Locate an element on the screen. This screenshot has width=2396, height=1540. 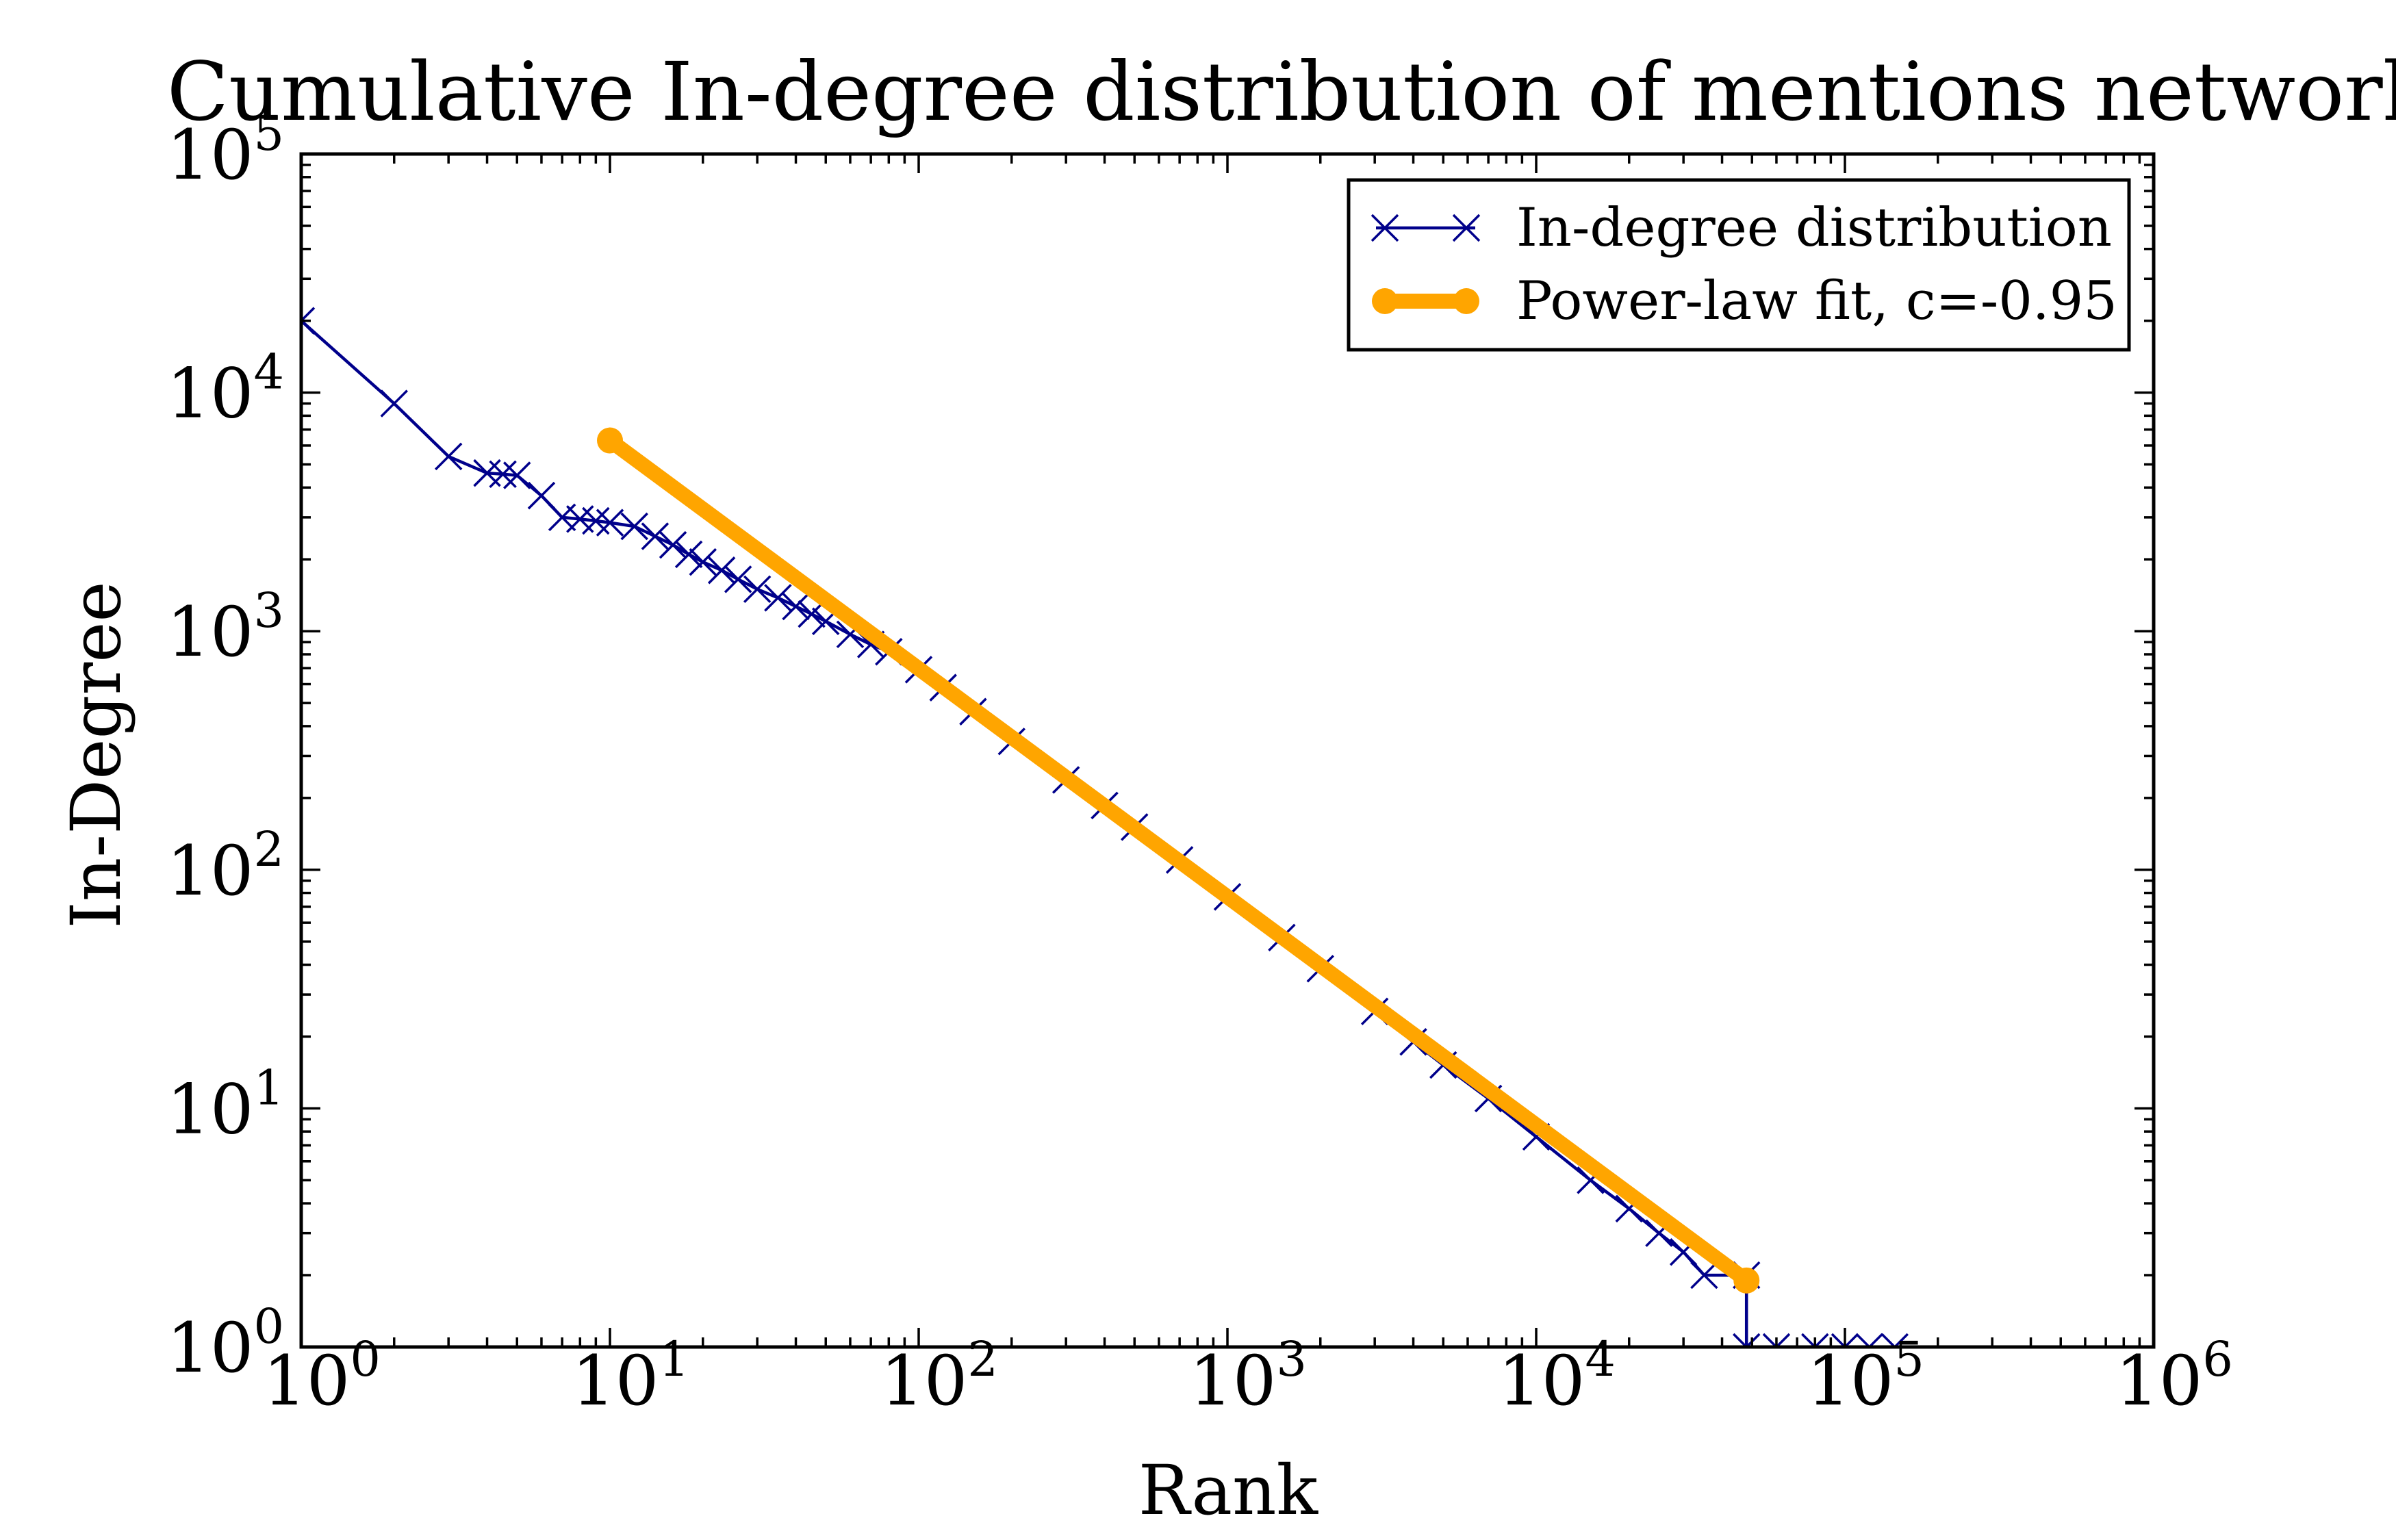
legend-box is located at coordinates (1739, 265).